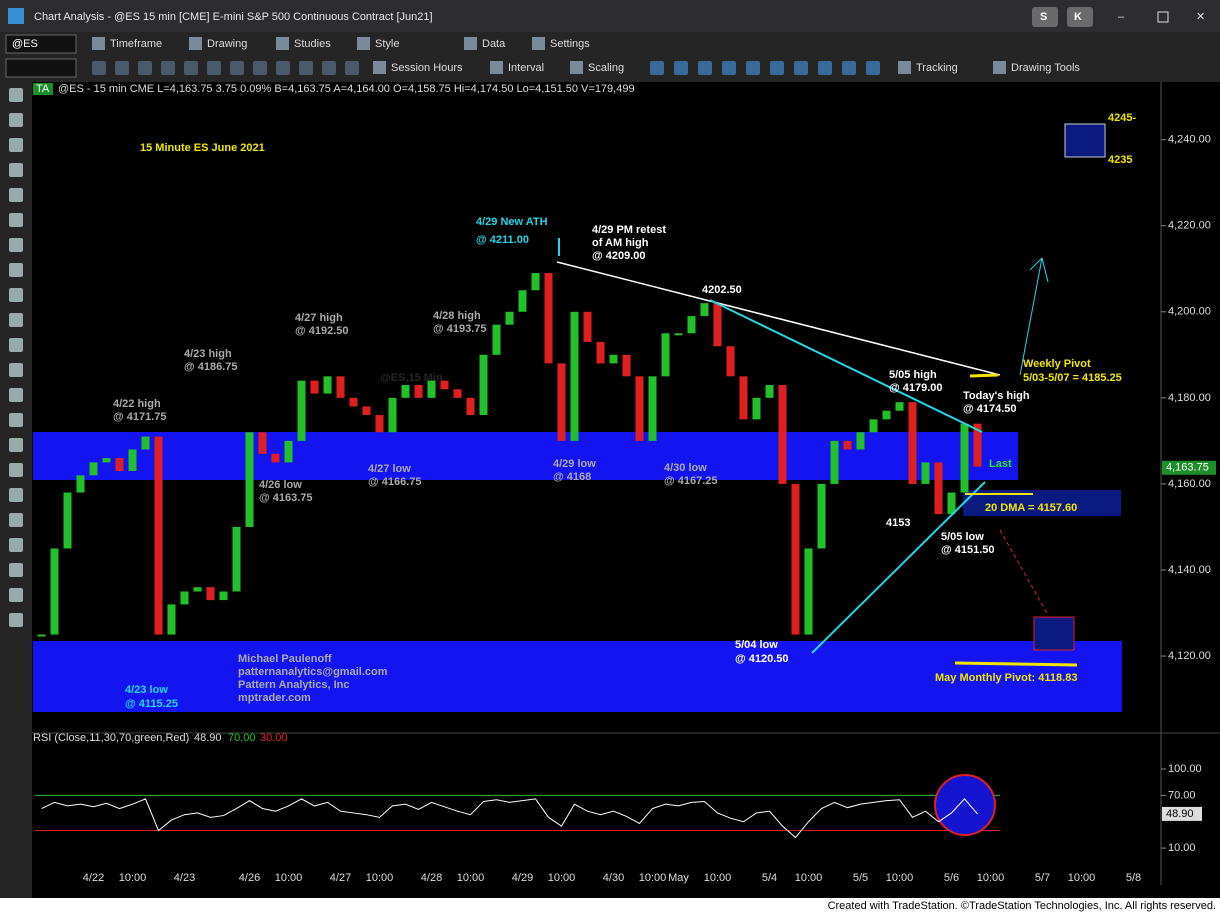 Image resolution: width=1220 pixels, height=912 pixels. What do you see at coordinates (1185, 769) in the screenshot?
I see `y-tick-label: 100.00` at bounding box center [1185, 769].